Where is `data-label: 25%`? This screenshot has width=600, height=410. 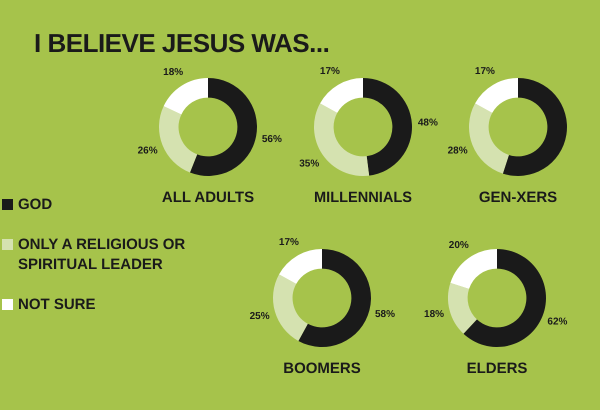
data-label: 25% is located at coordinates (260, 316).